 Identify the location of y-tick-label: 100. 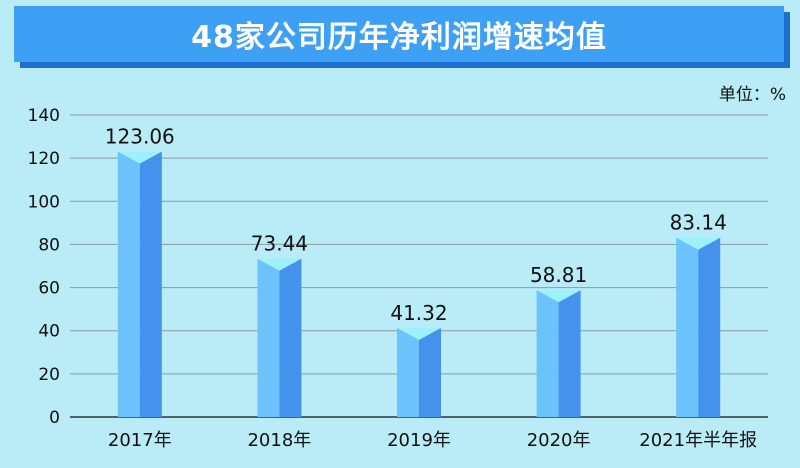
(44, 202).